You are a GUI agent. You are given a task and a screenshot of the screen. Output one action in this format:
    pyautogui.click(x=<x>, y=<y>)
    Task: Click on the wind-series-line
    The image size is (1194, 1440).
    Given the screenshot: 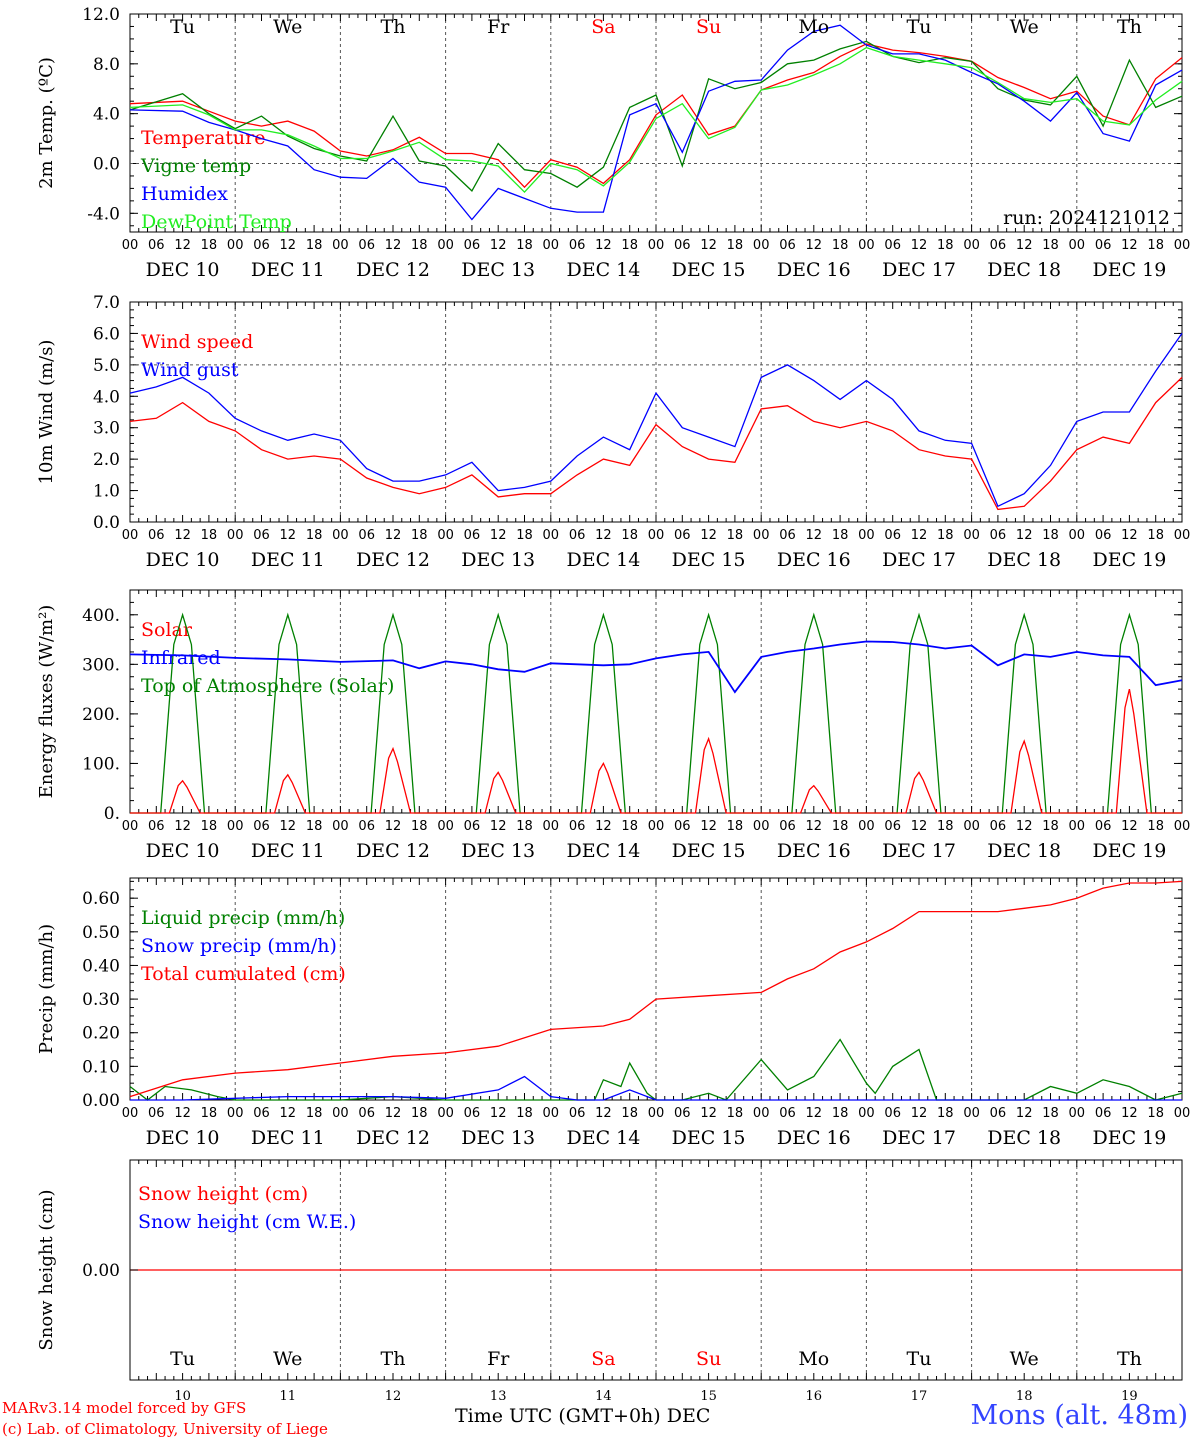 What is the action you would take?
    pyautogui.click(x=656, y=443)
    